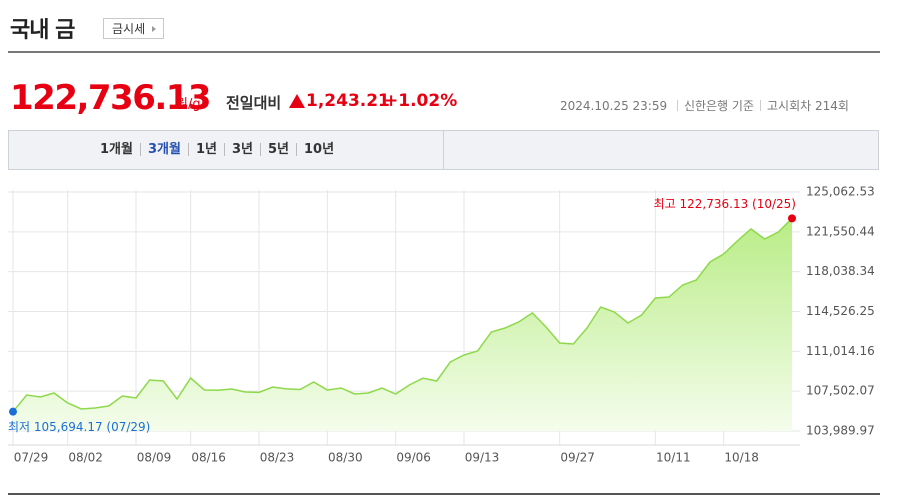  Describe the element at coordinates (13, 411) in the screenshot. I see `min-point` at that location.